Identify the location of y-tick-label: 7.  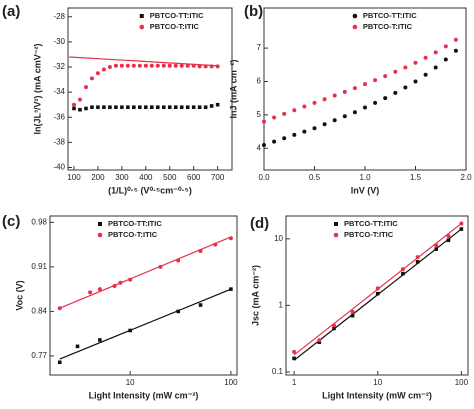
(259, 47).